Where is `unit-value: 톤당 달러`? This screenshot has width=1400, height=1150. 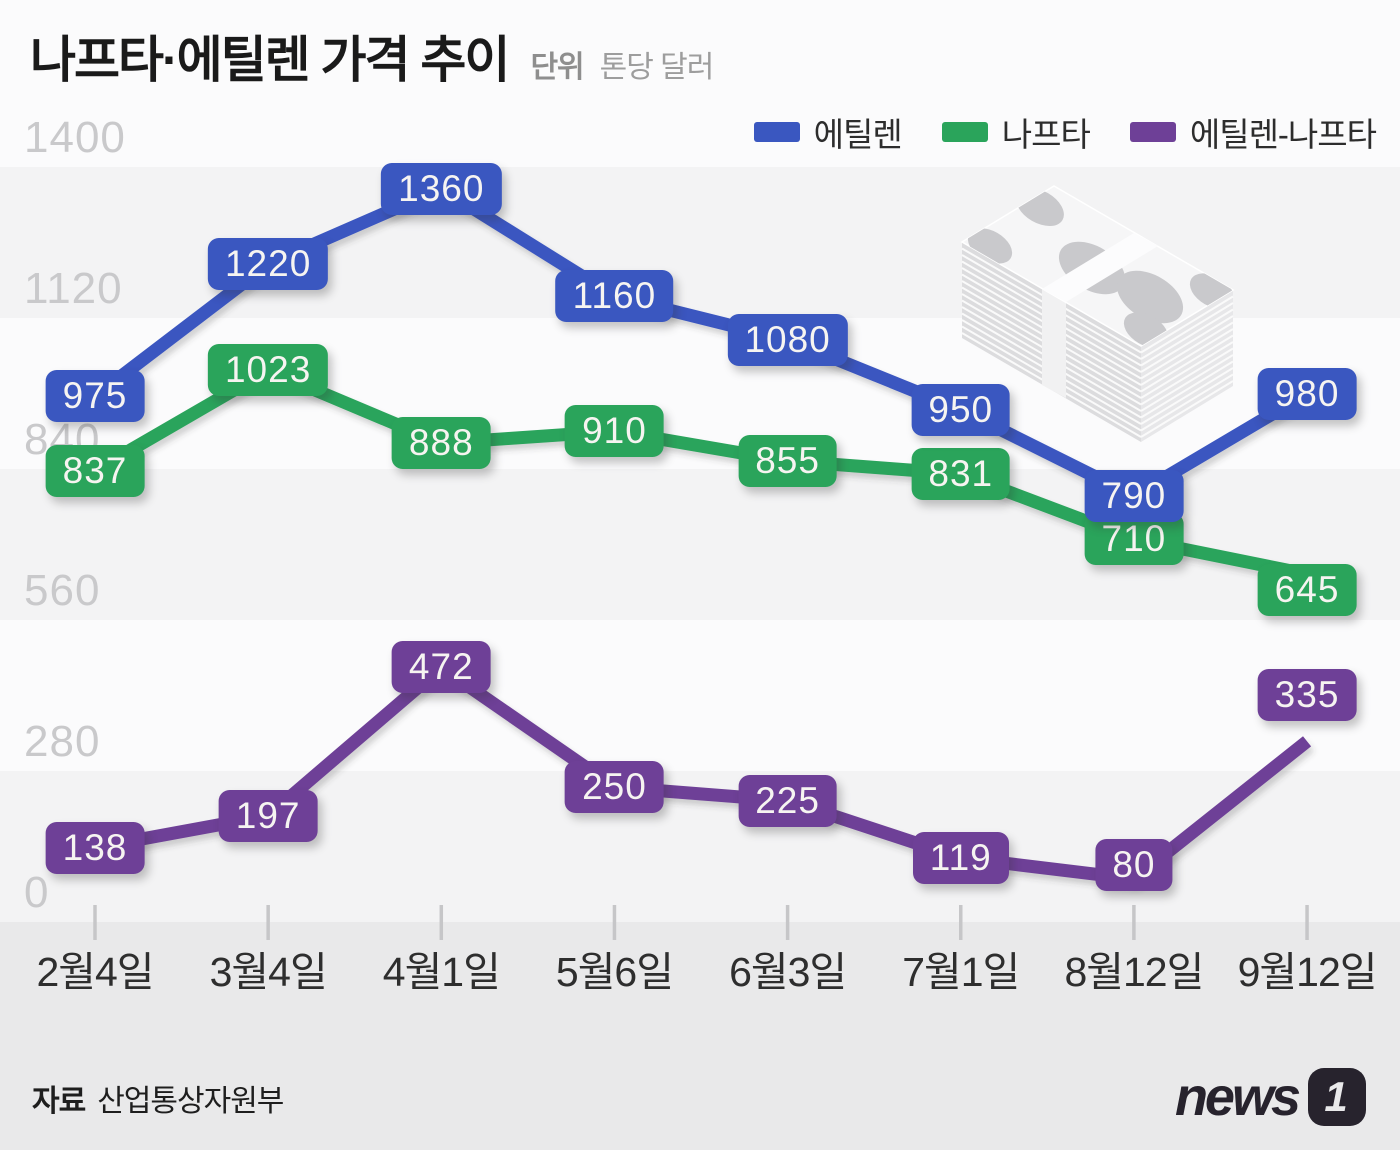 unit-value: 톤당 달러 is located at coordinates (657, 67).